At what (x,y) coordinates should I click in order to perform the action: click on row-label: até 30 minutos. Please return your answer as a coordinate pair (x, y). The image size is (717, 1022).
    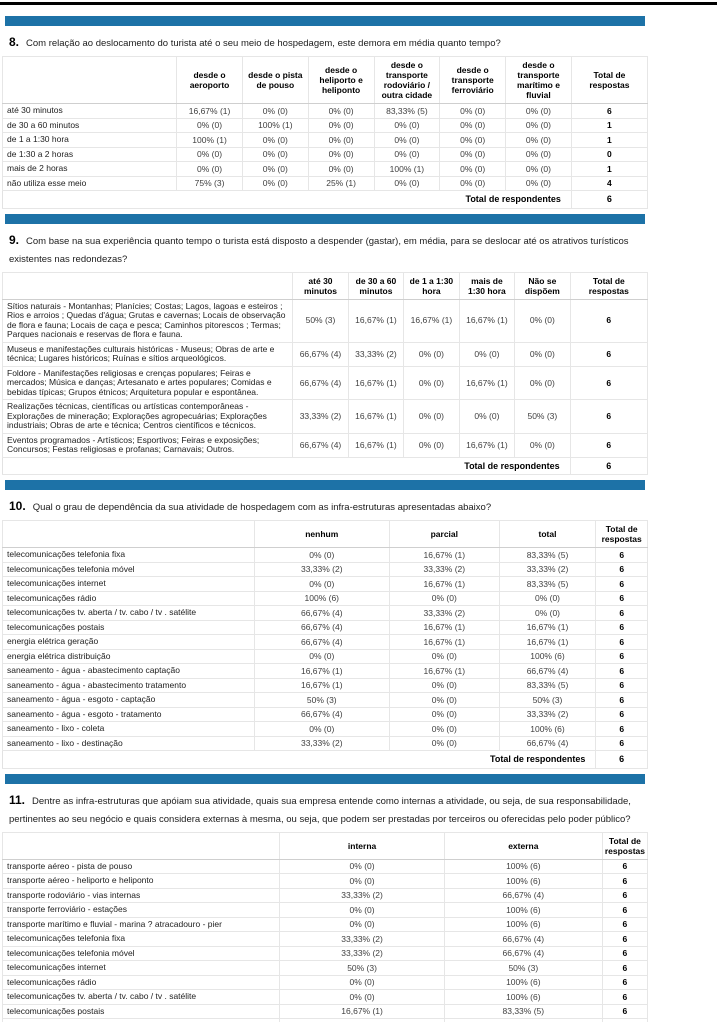
    Looking at the image, I should click on (89, 111).